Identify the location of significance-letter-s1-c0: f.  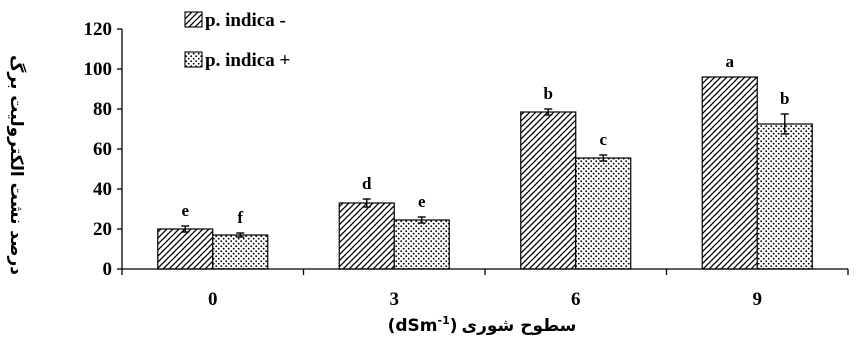
(240, 217).